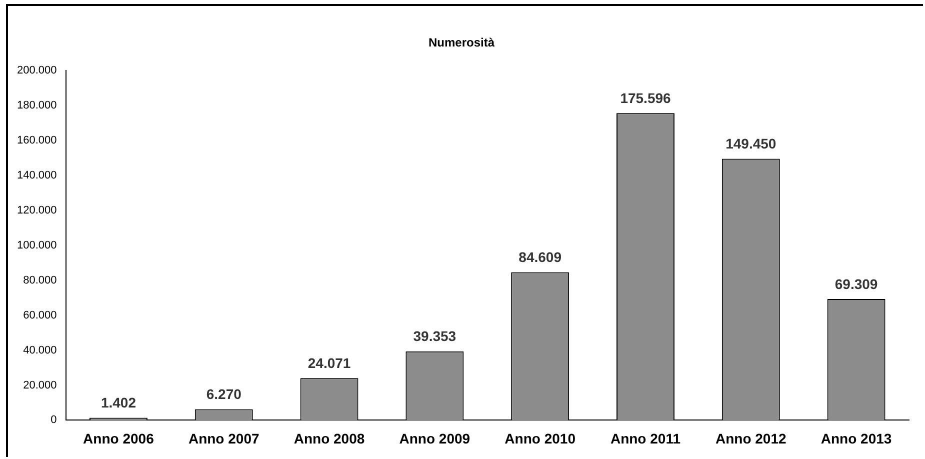  What do you see at coordinates (36, 210) in the screenshot?
I see `y-tick-label: 120.000` at bounding box center [36, 210].